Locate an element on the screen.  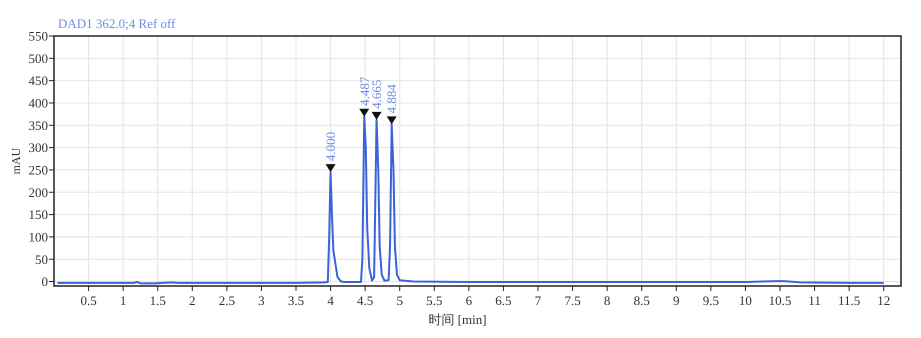
x-tick-label: 2 is located at coordinates (192, 300).